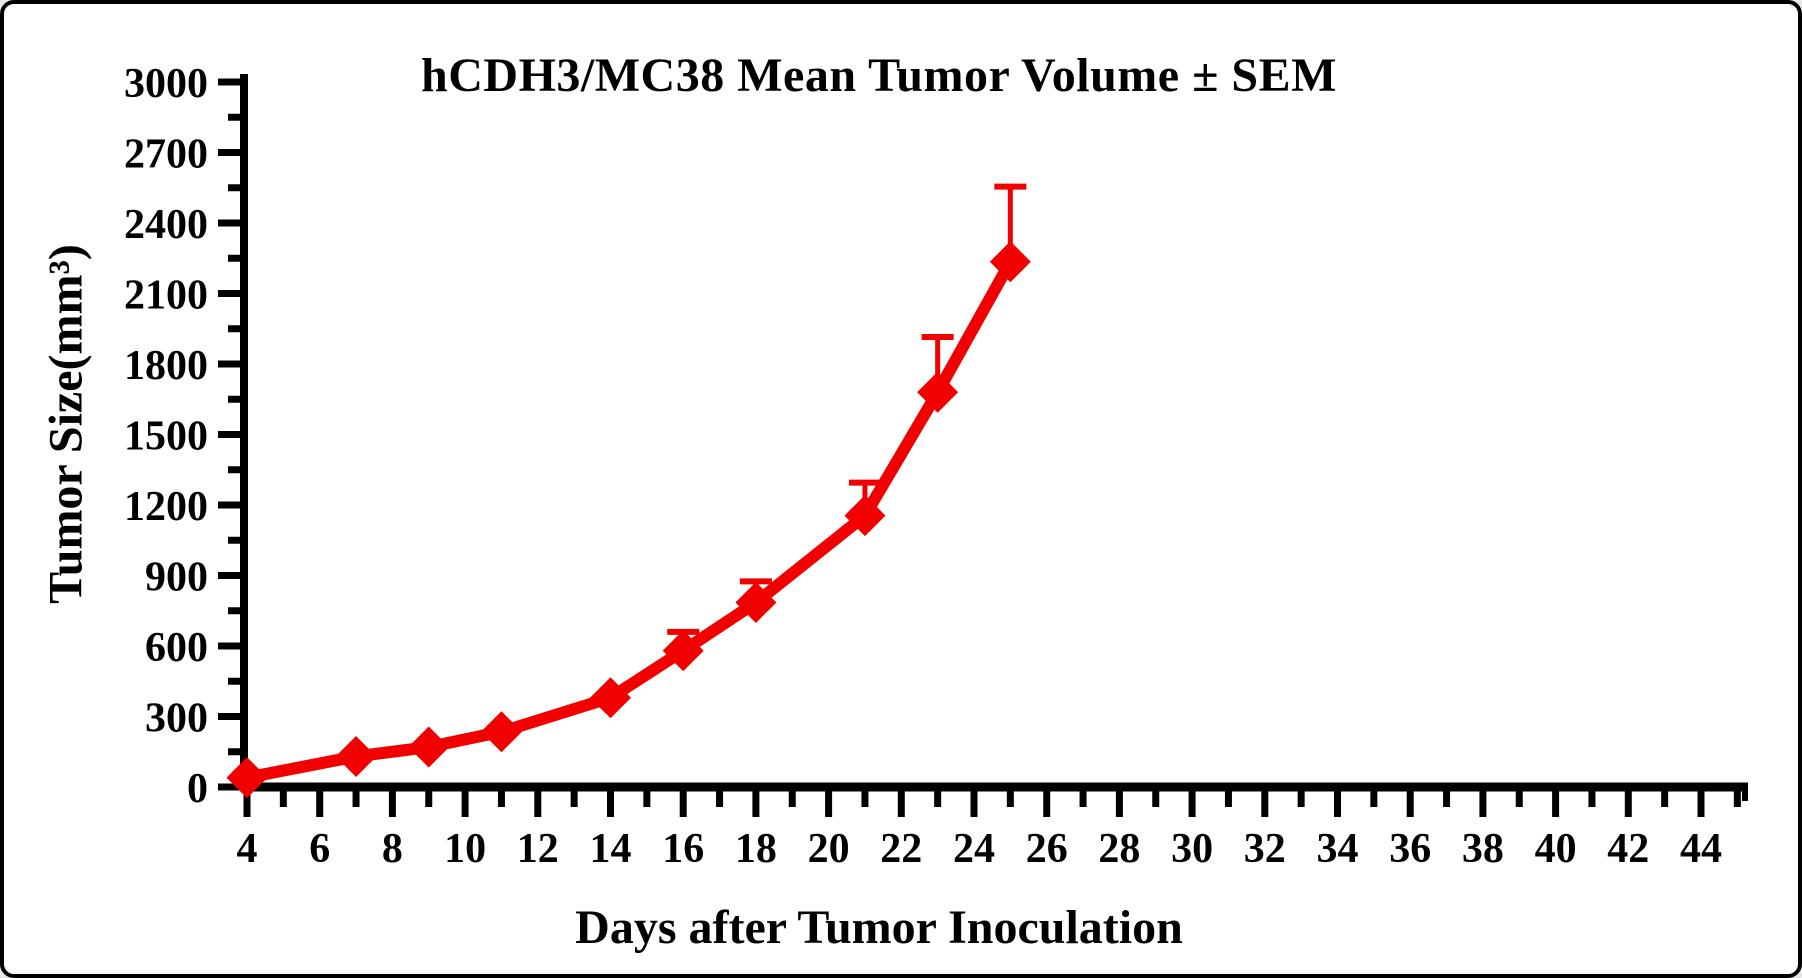 The height and width of the screenshot is (978, 1802). Describe the element at coordinates (538, 849) in the screenshot. I see `x-tick-label: 12` at that location.